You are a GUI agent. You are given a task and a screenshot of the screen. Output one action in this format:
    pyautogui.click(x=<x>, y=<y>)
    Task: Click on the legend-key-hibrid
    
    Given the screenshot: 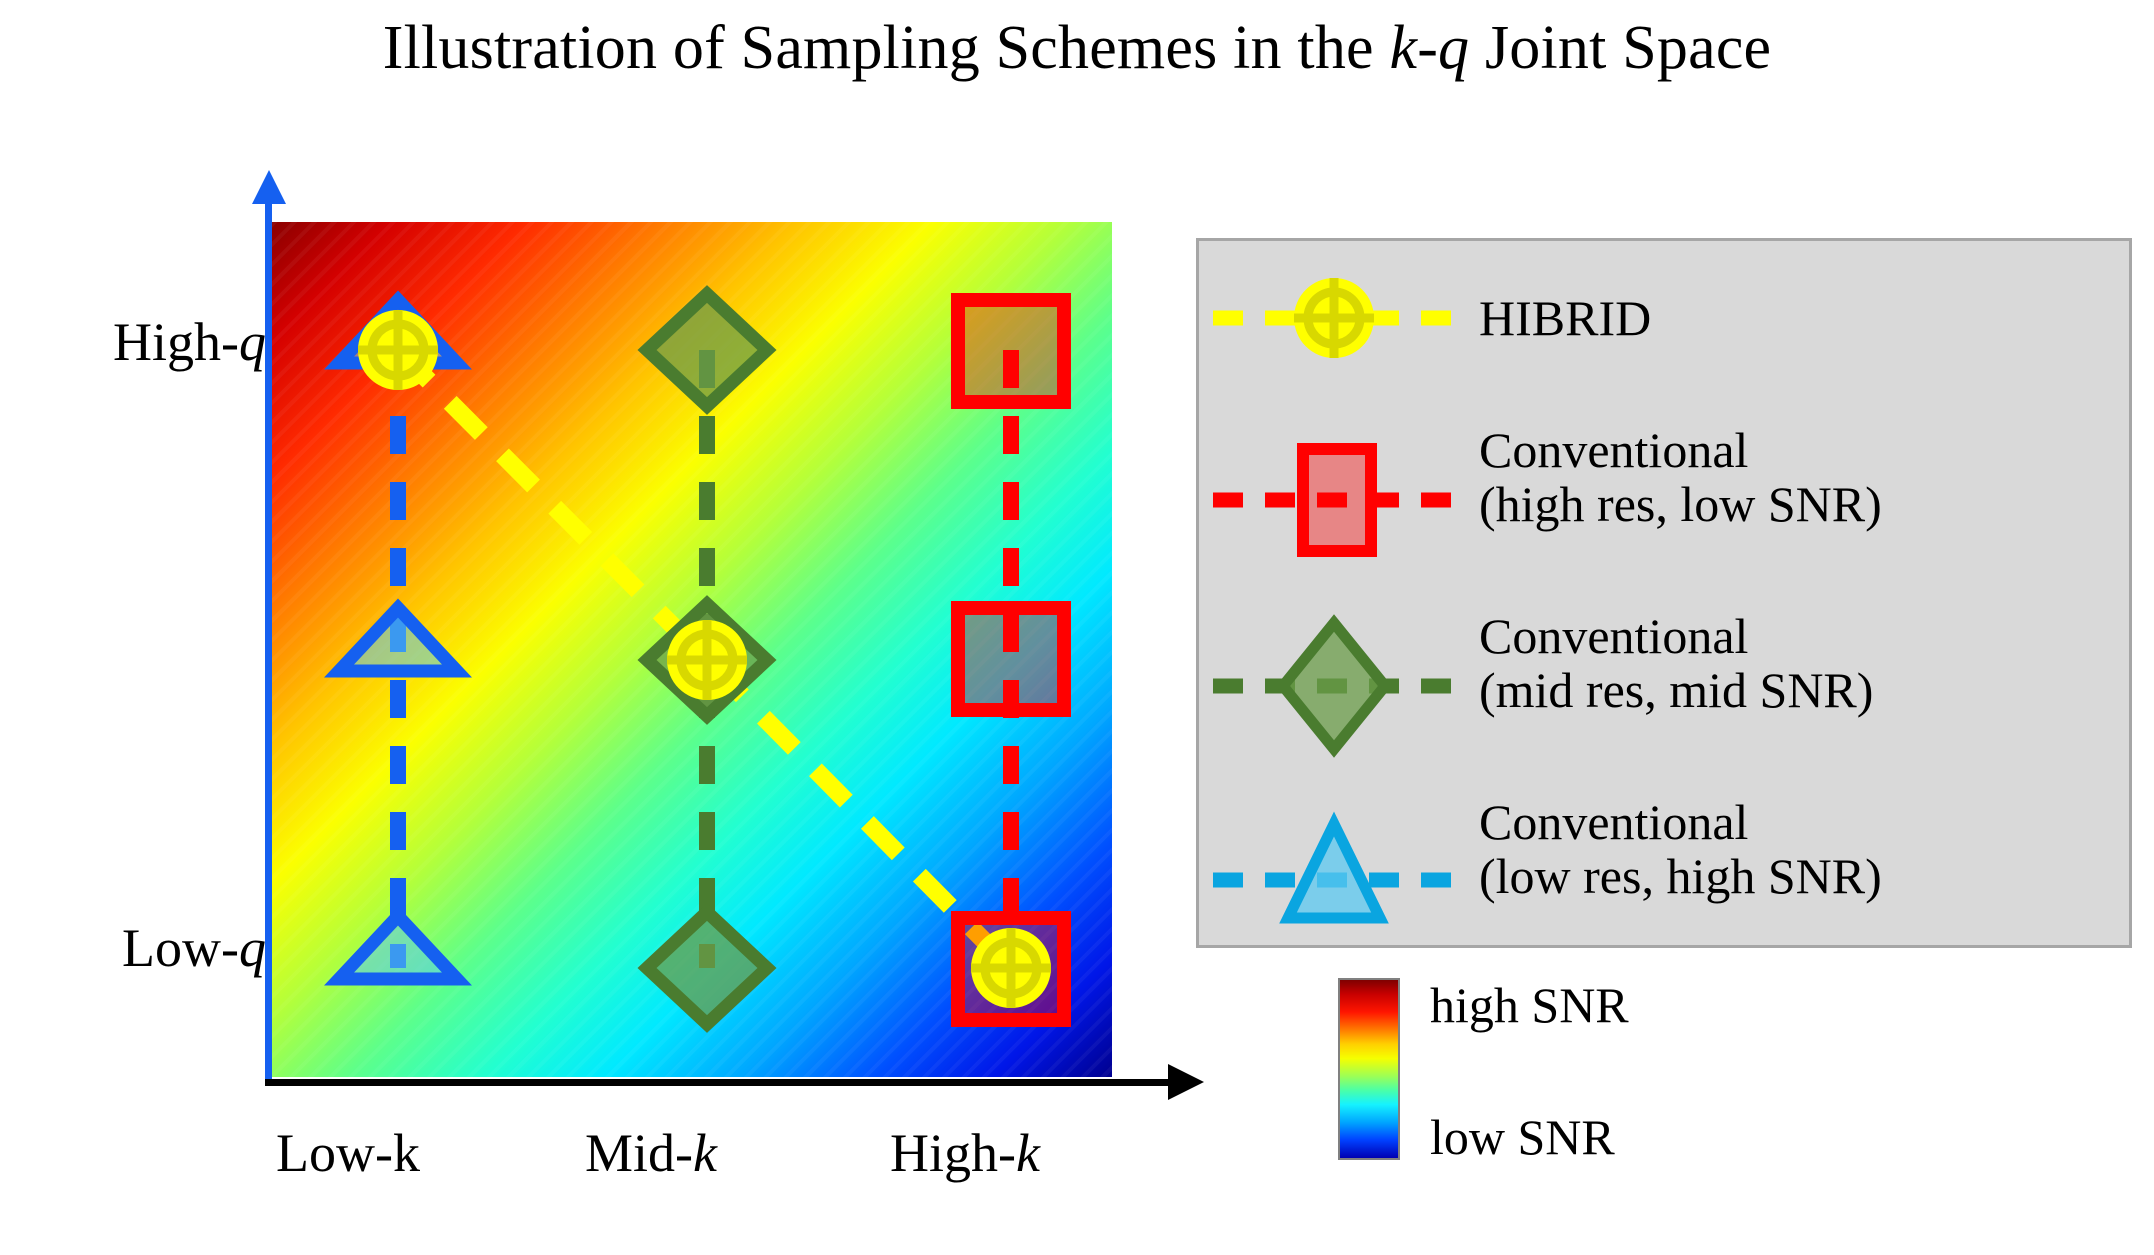 What is the action you would take?
    pyautogui.click(x=1334, y=318)
    